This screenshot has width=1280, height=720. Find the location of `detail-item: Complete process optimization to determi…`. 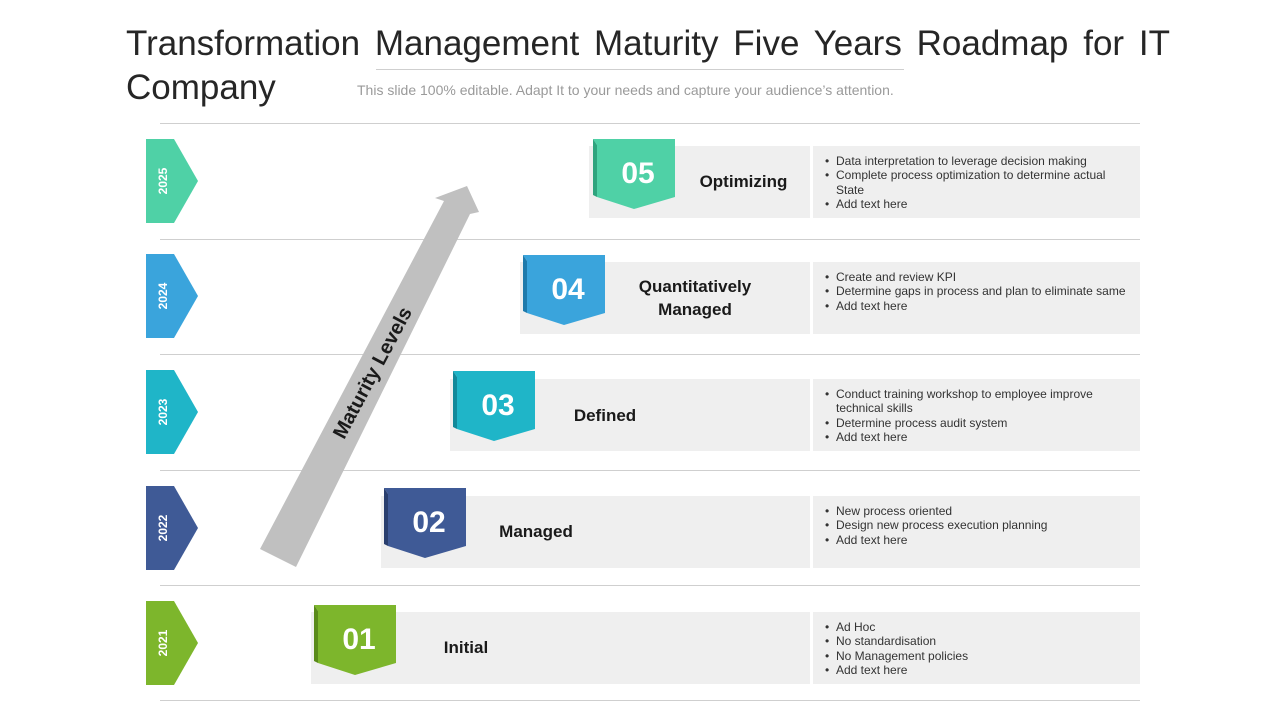

detail-item: Complete process optimization to determi… is located at coordinates (980, 182).